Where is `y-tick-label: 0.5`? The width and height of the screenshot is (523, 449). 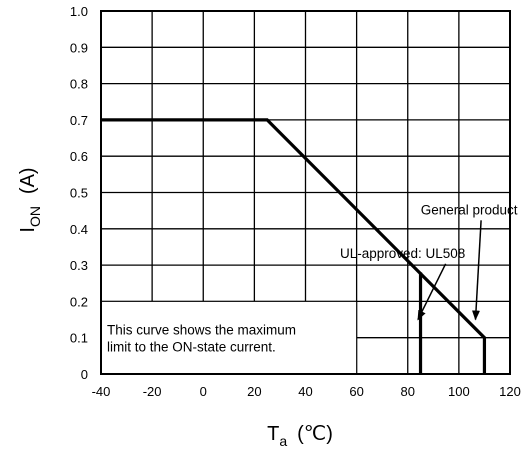
y-tick-label: 0.5 is located at coordinates (79, 193).